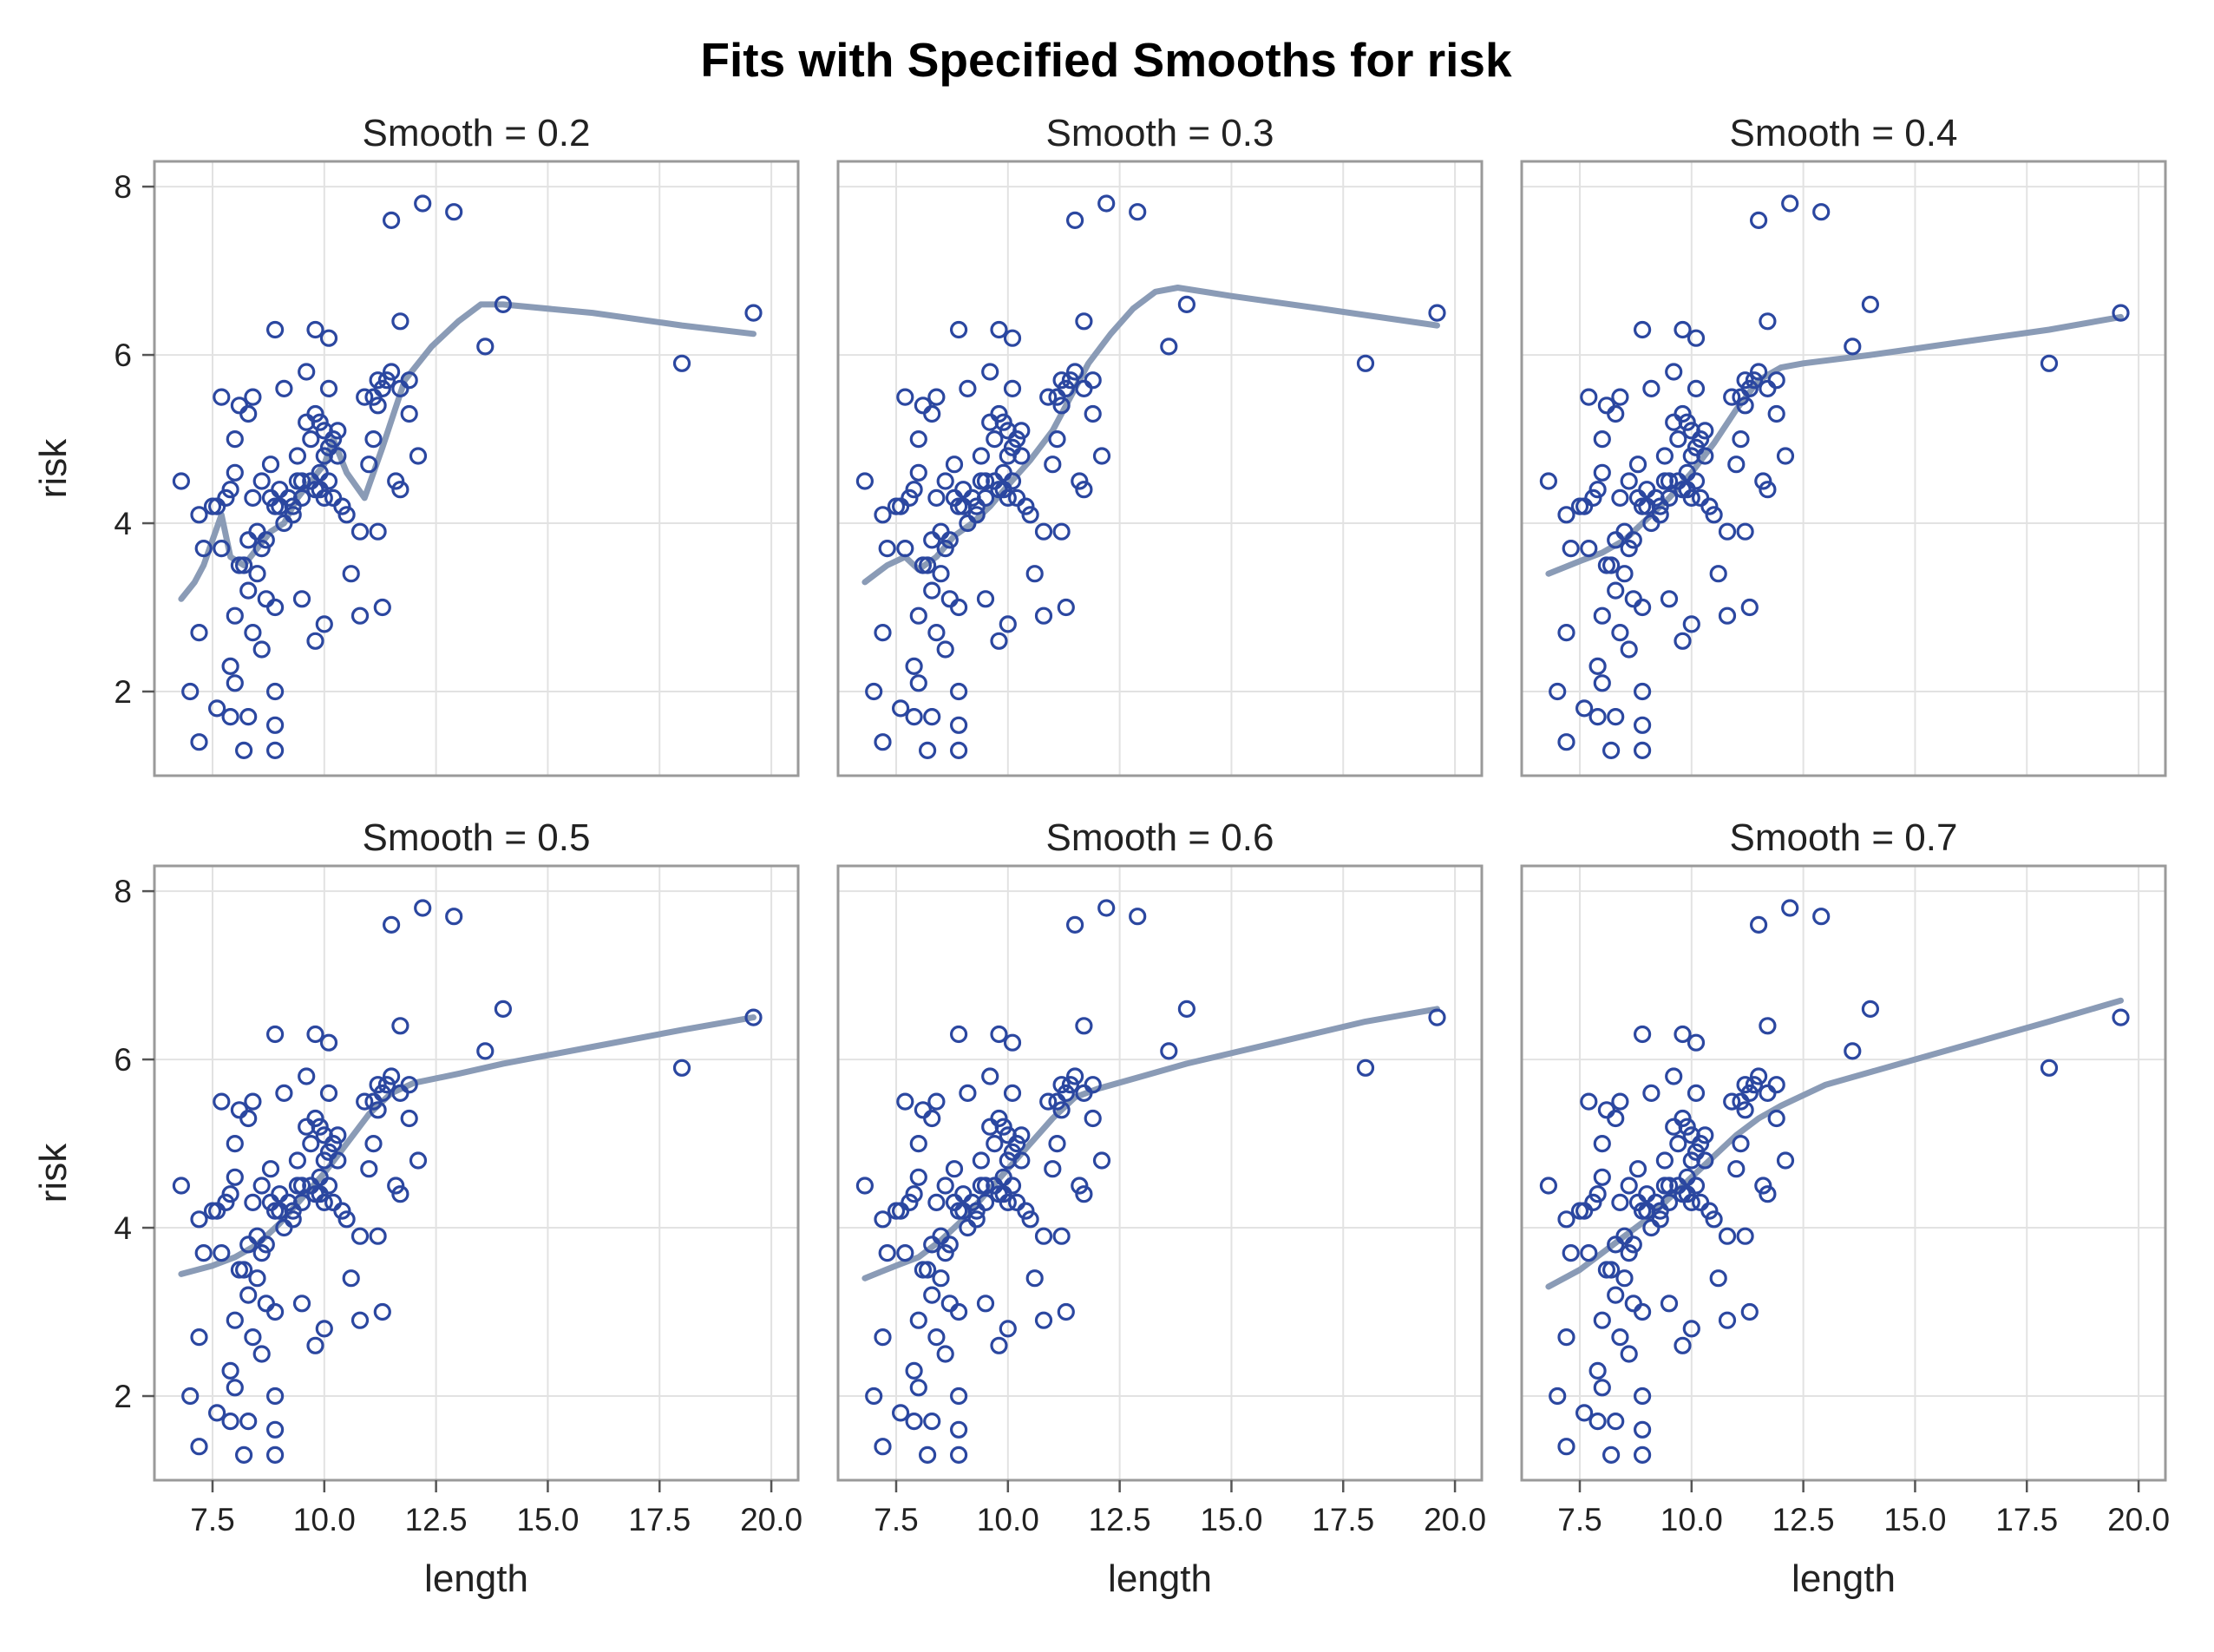 The height and width of the screenshot is (1652, 2214). What do you see at coordinates (123, 892) in the screenshot?
I see `y-tick-label: 8` at bounding box center [123, 892].